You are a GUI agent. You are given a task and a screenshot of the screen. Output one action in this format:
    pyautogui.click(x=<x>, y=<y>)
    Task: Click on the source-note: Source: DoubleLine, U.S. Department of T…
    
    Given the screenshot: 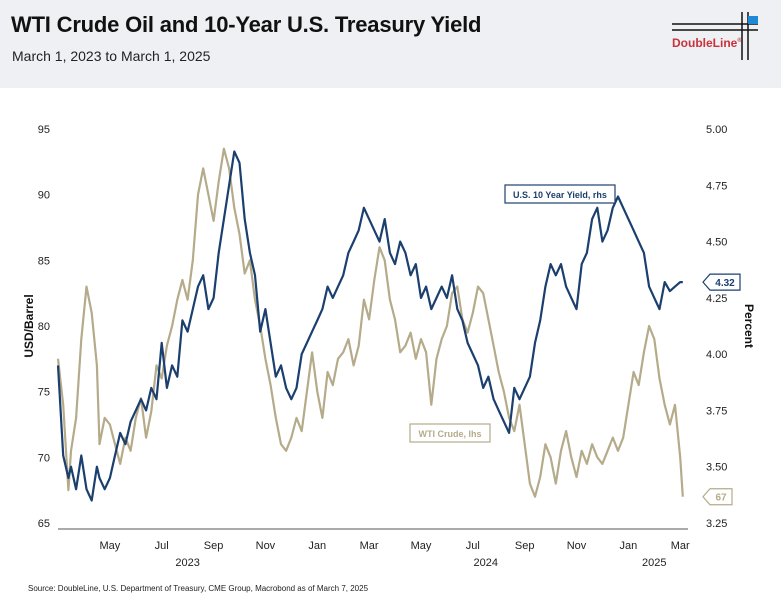 What is the action you would take?
    pyautogui.click(x=198, y=588)
    